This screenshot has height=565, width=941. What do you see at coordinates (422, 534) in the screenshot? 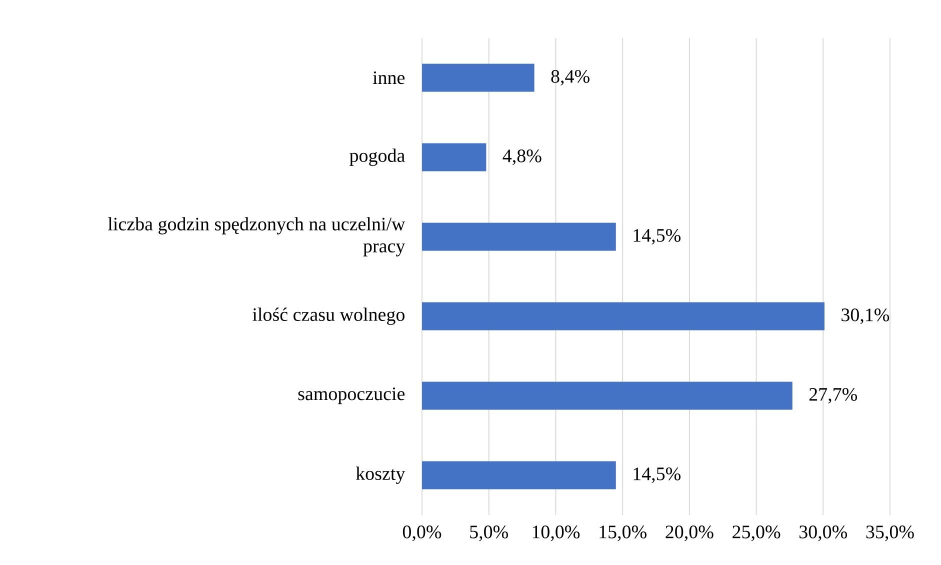
I see `x-tick-label: 0,0%` at bounding box center [422, 534].